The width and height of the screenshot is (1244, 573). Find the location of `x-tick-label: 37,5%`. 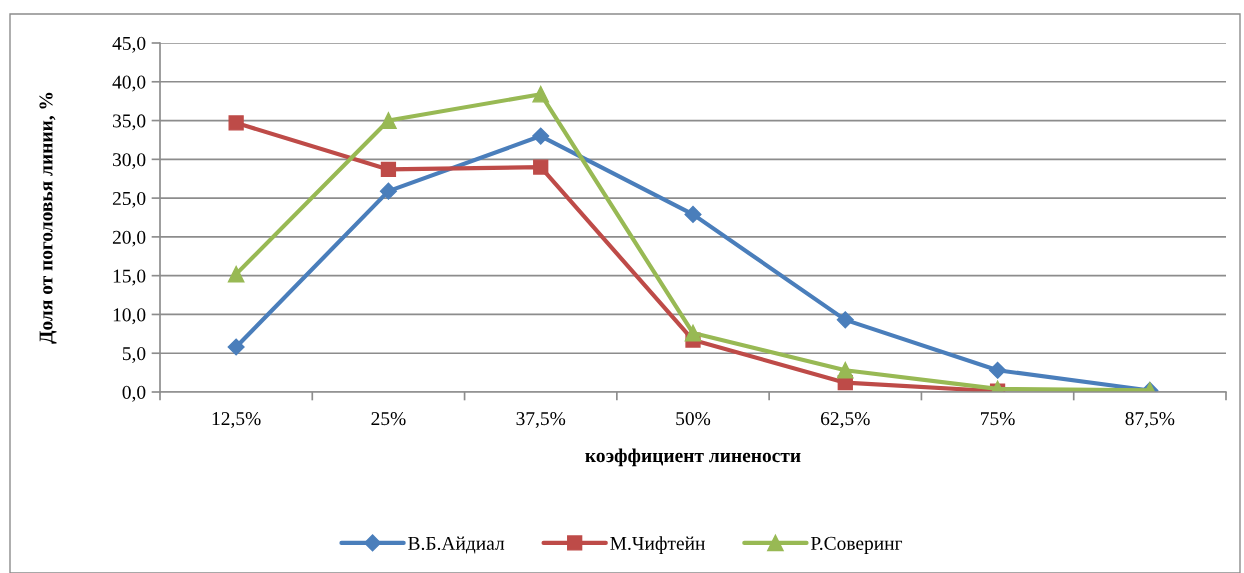

x-tick-label: 37,5% is located at coordinates (541, 420).